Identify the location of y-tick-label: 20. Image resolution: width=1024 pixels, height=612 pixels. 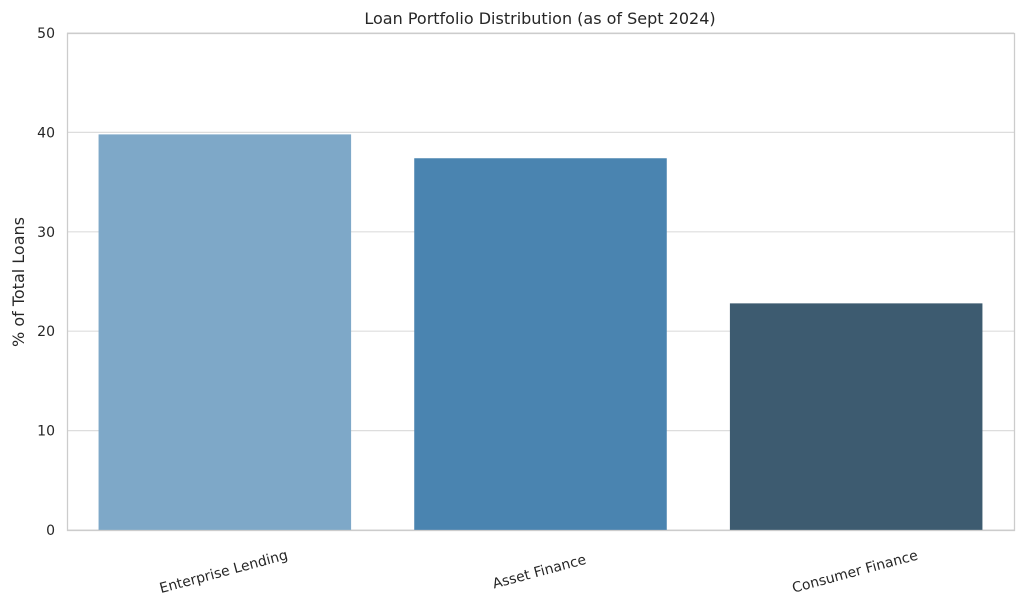
(46, 332).